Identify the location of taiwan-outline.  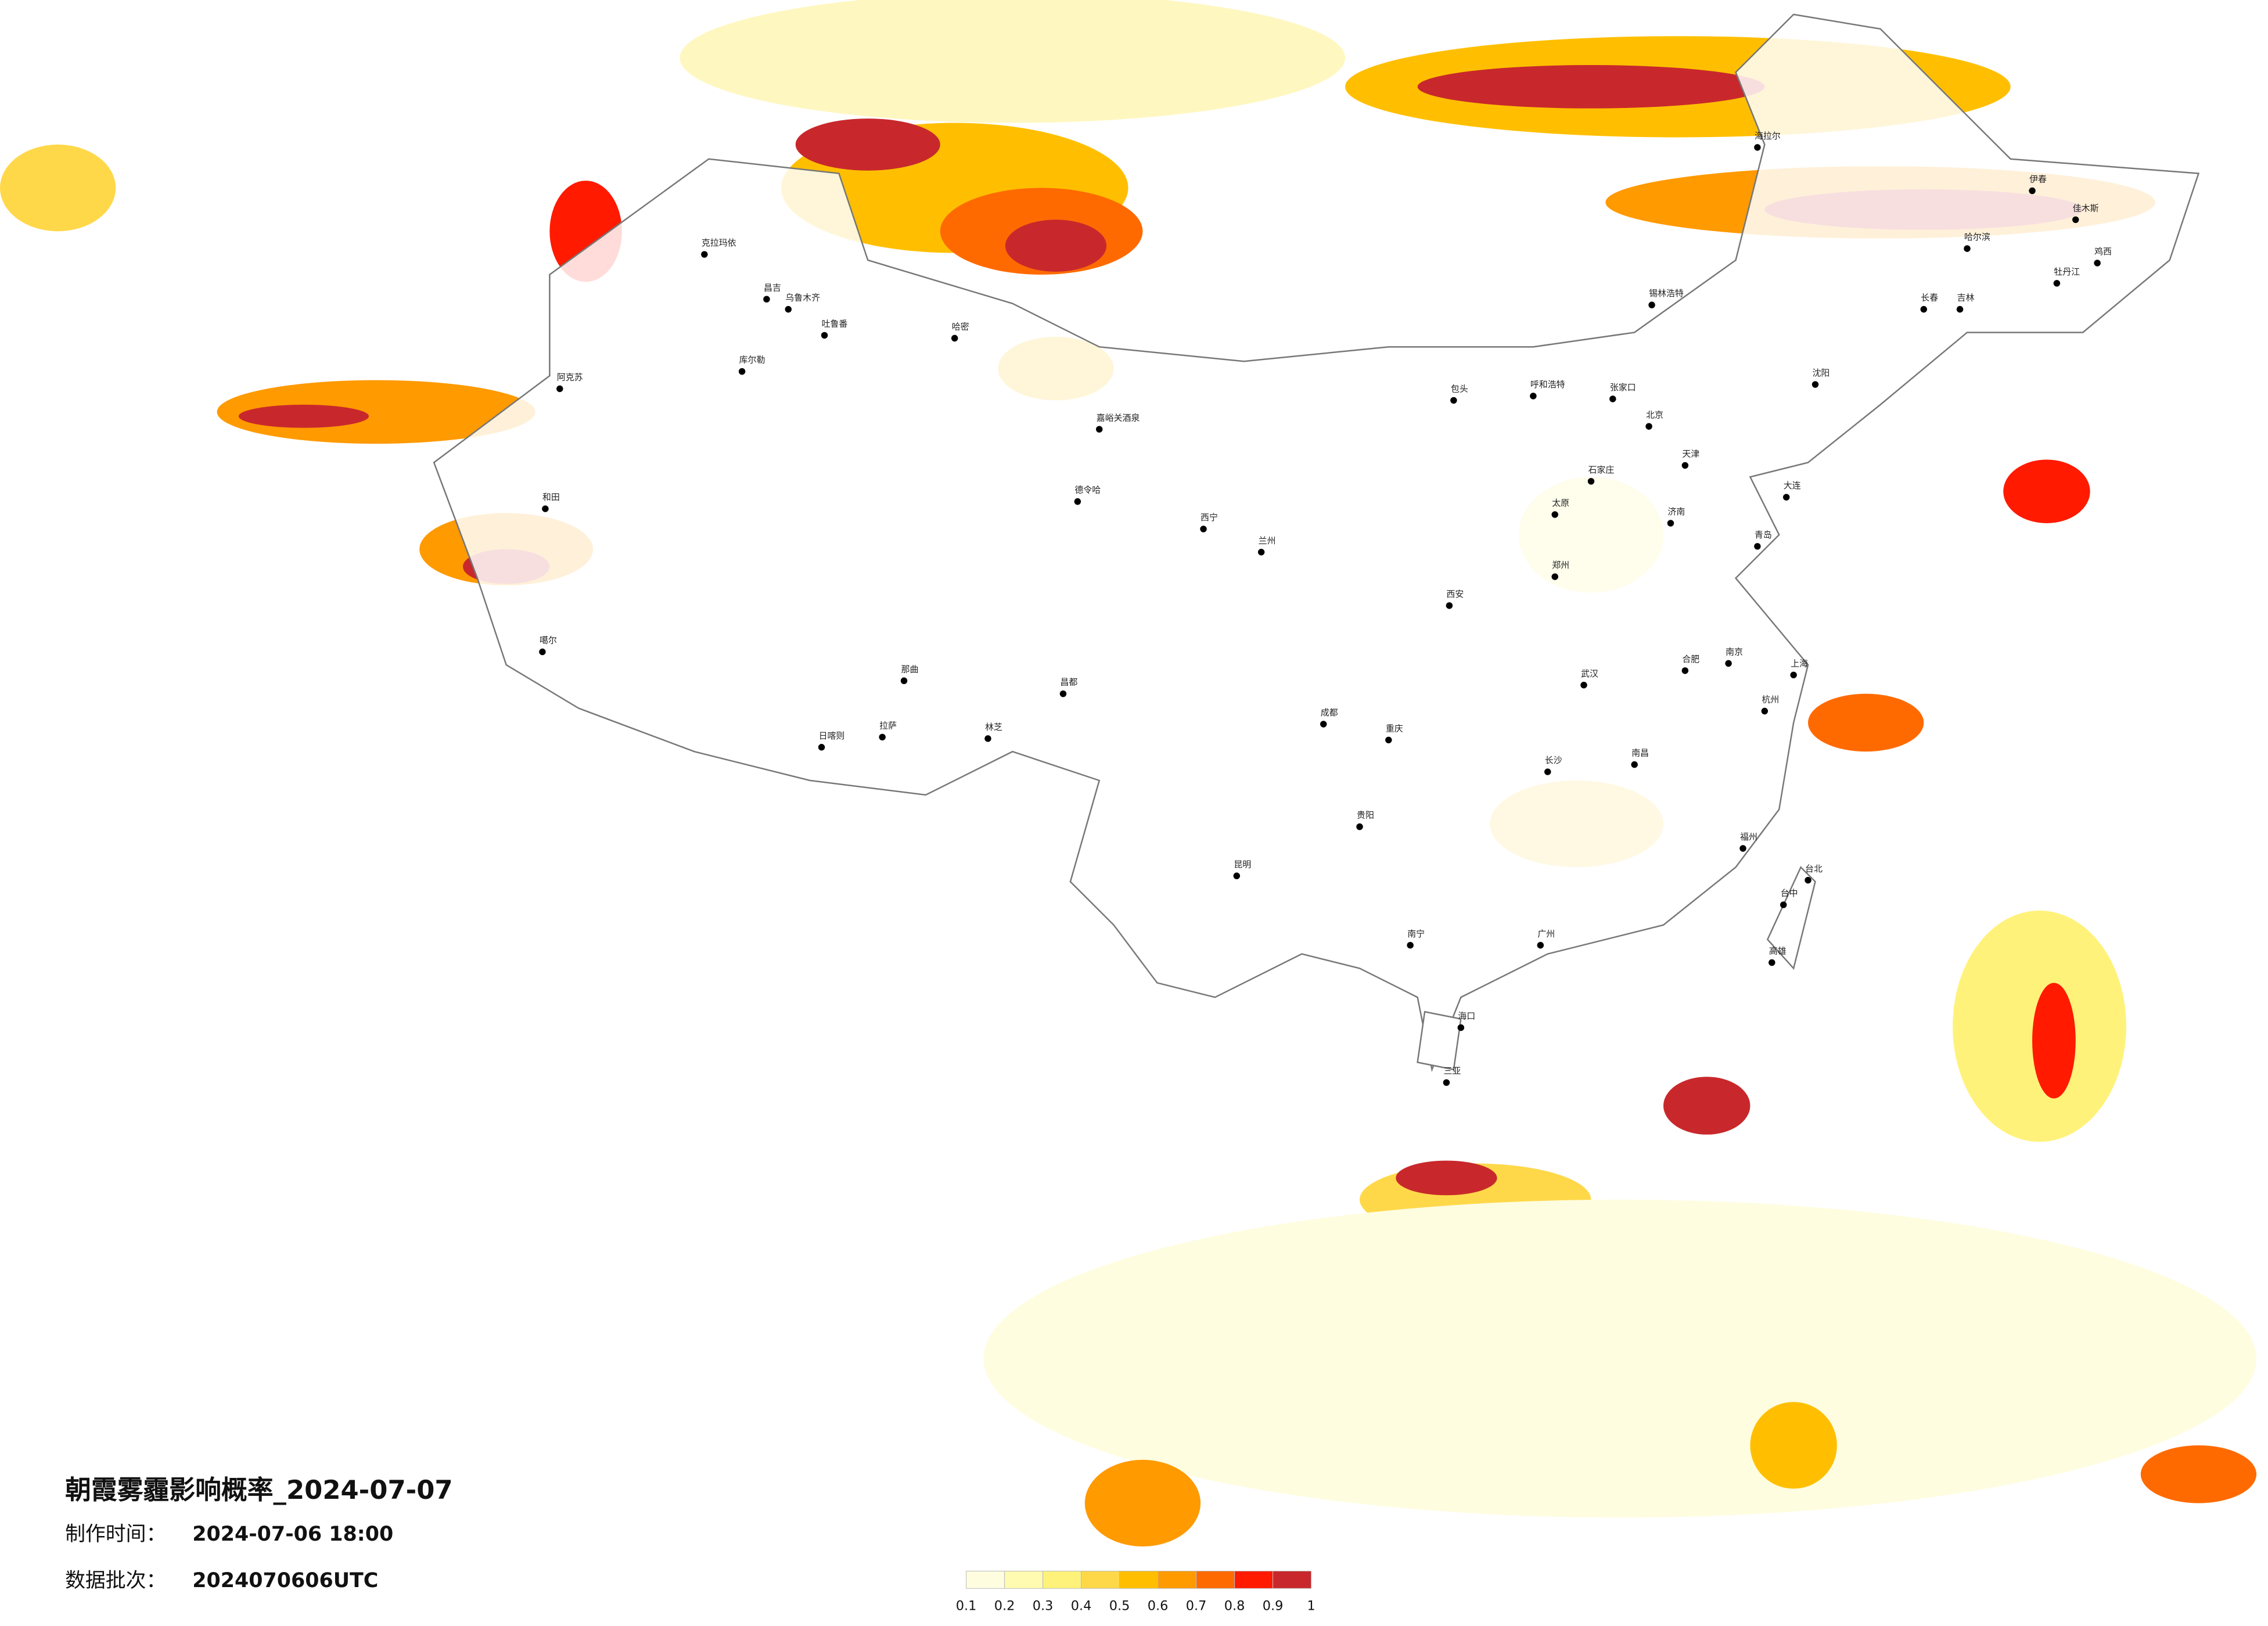
(1791, 918).